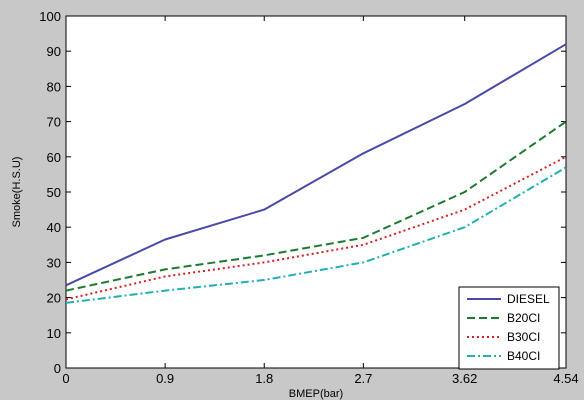 The image size is (584, 400). Describe the element at coordinates (54, 262) in the screenshot. I see `y-tick-label: 30` at that location.